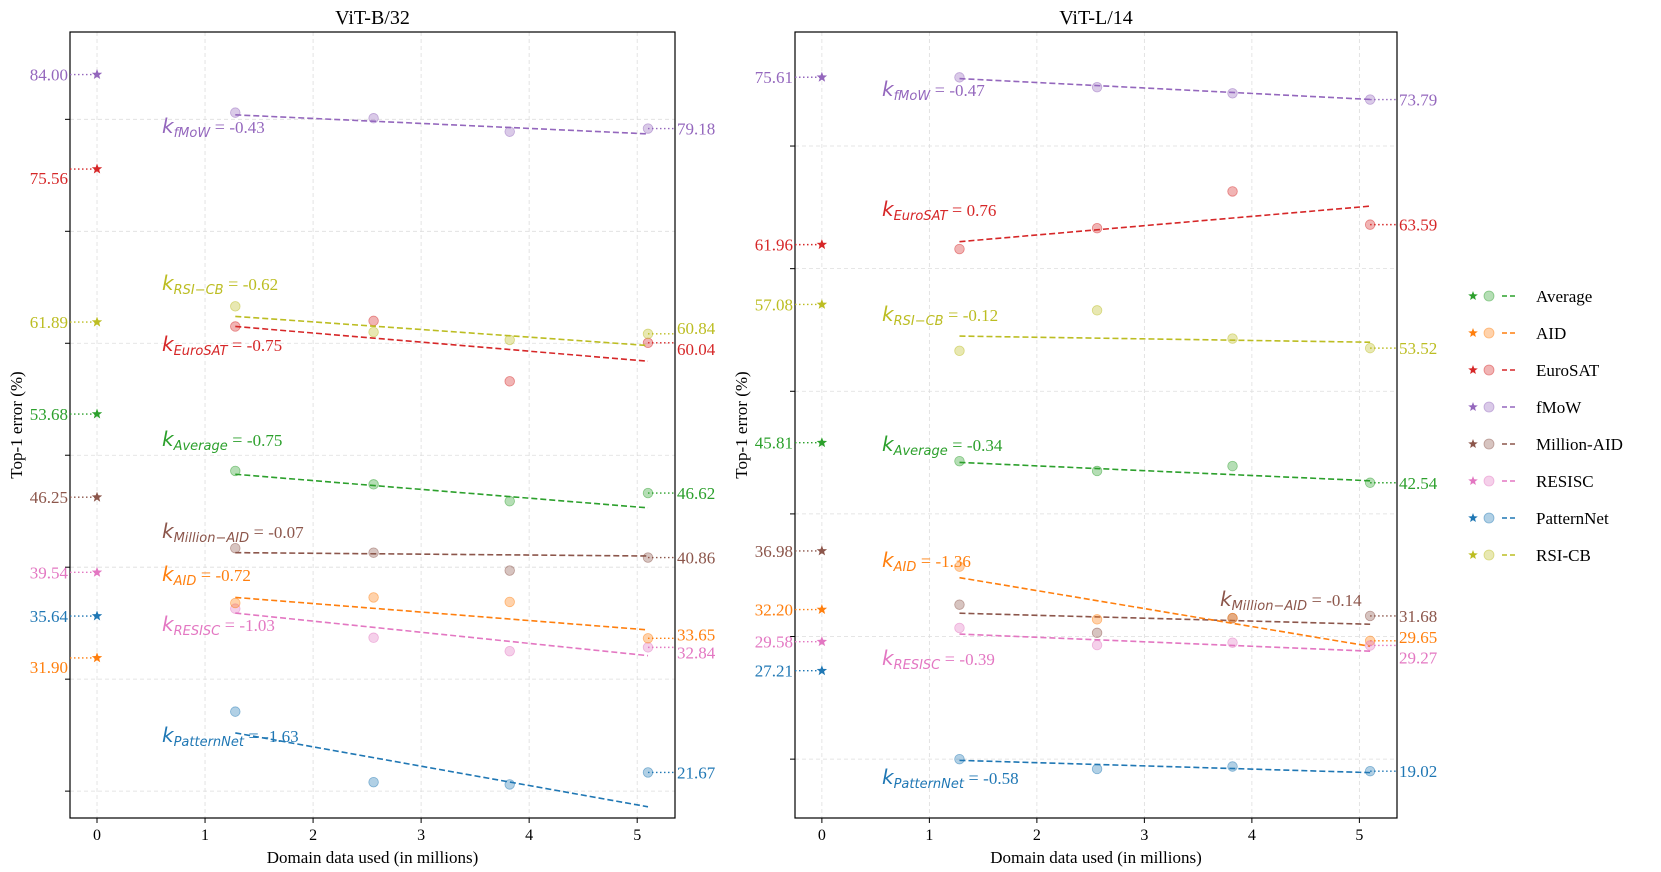 The image size is (1661, 872). I want to click on end-label: 40.86, so click(696, 558).